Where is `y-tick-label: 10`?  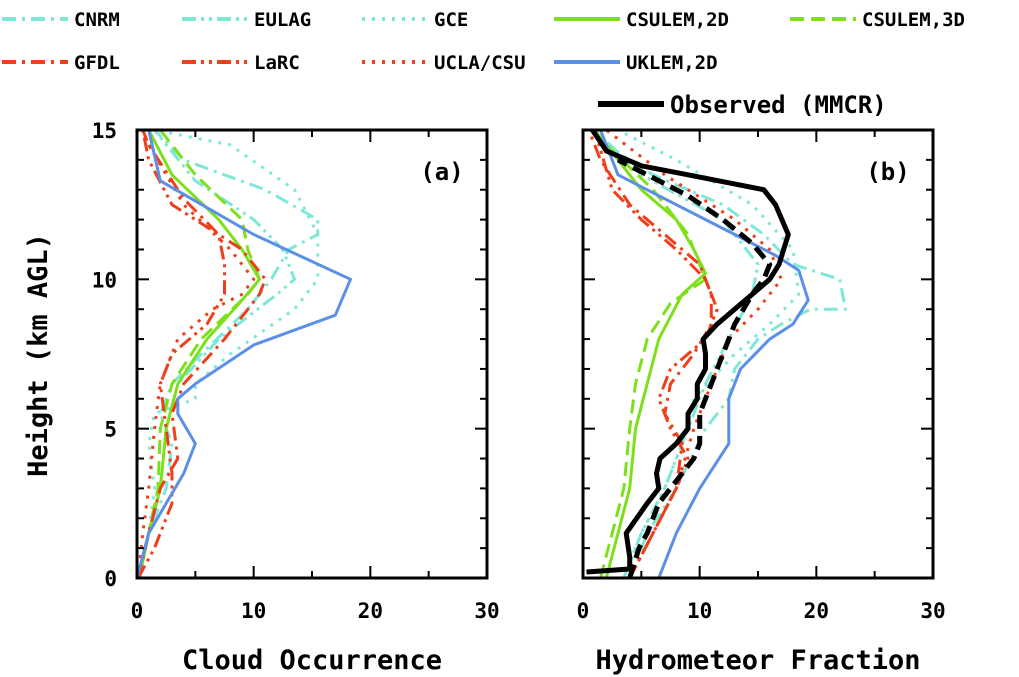 y-tick-label: 10 is located at coordinates (104, 280).